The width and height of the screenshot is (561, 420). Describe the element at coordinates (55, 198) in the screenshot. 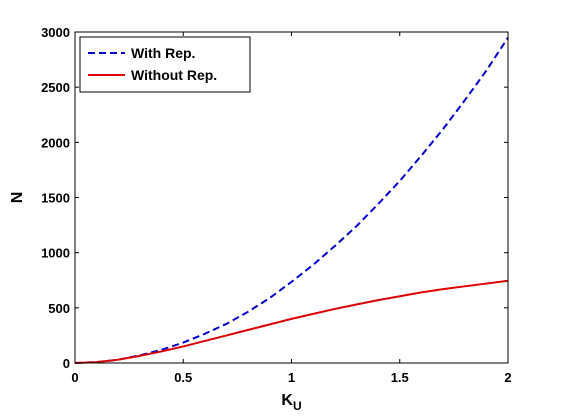

I see `y-tick-label: 1500` at that location.